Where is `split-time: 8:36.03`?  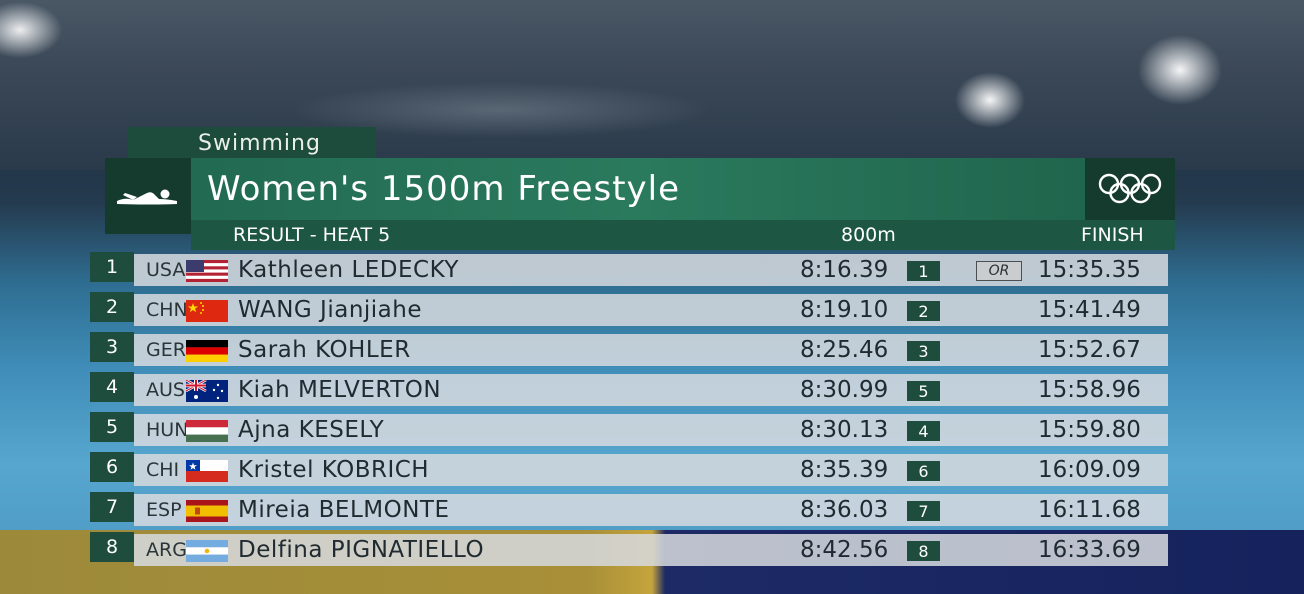
split-time: 8:36.03 is located at coordinates (844, 510).